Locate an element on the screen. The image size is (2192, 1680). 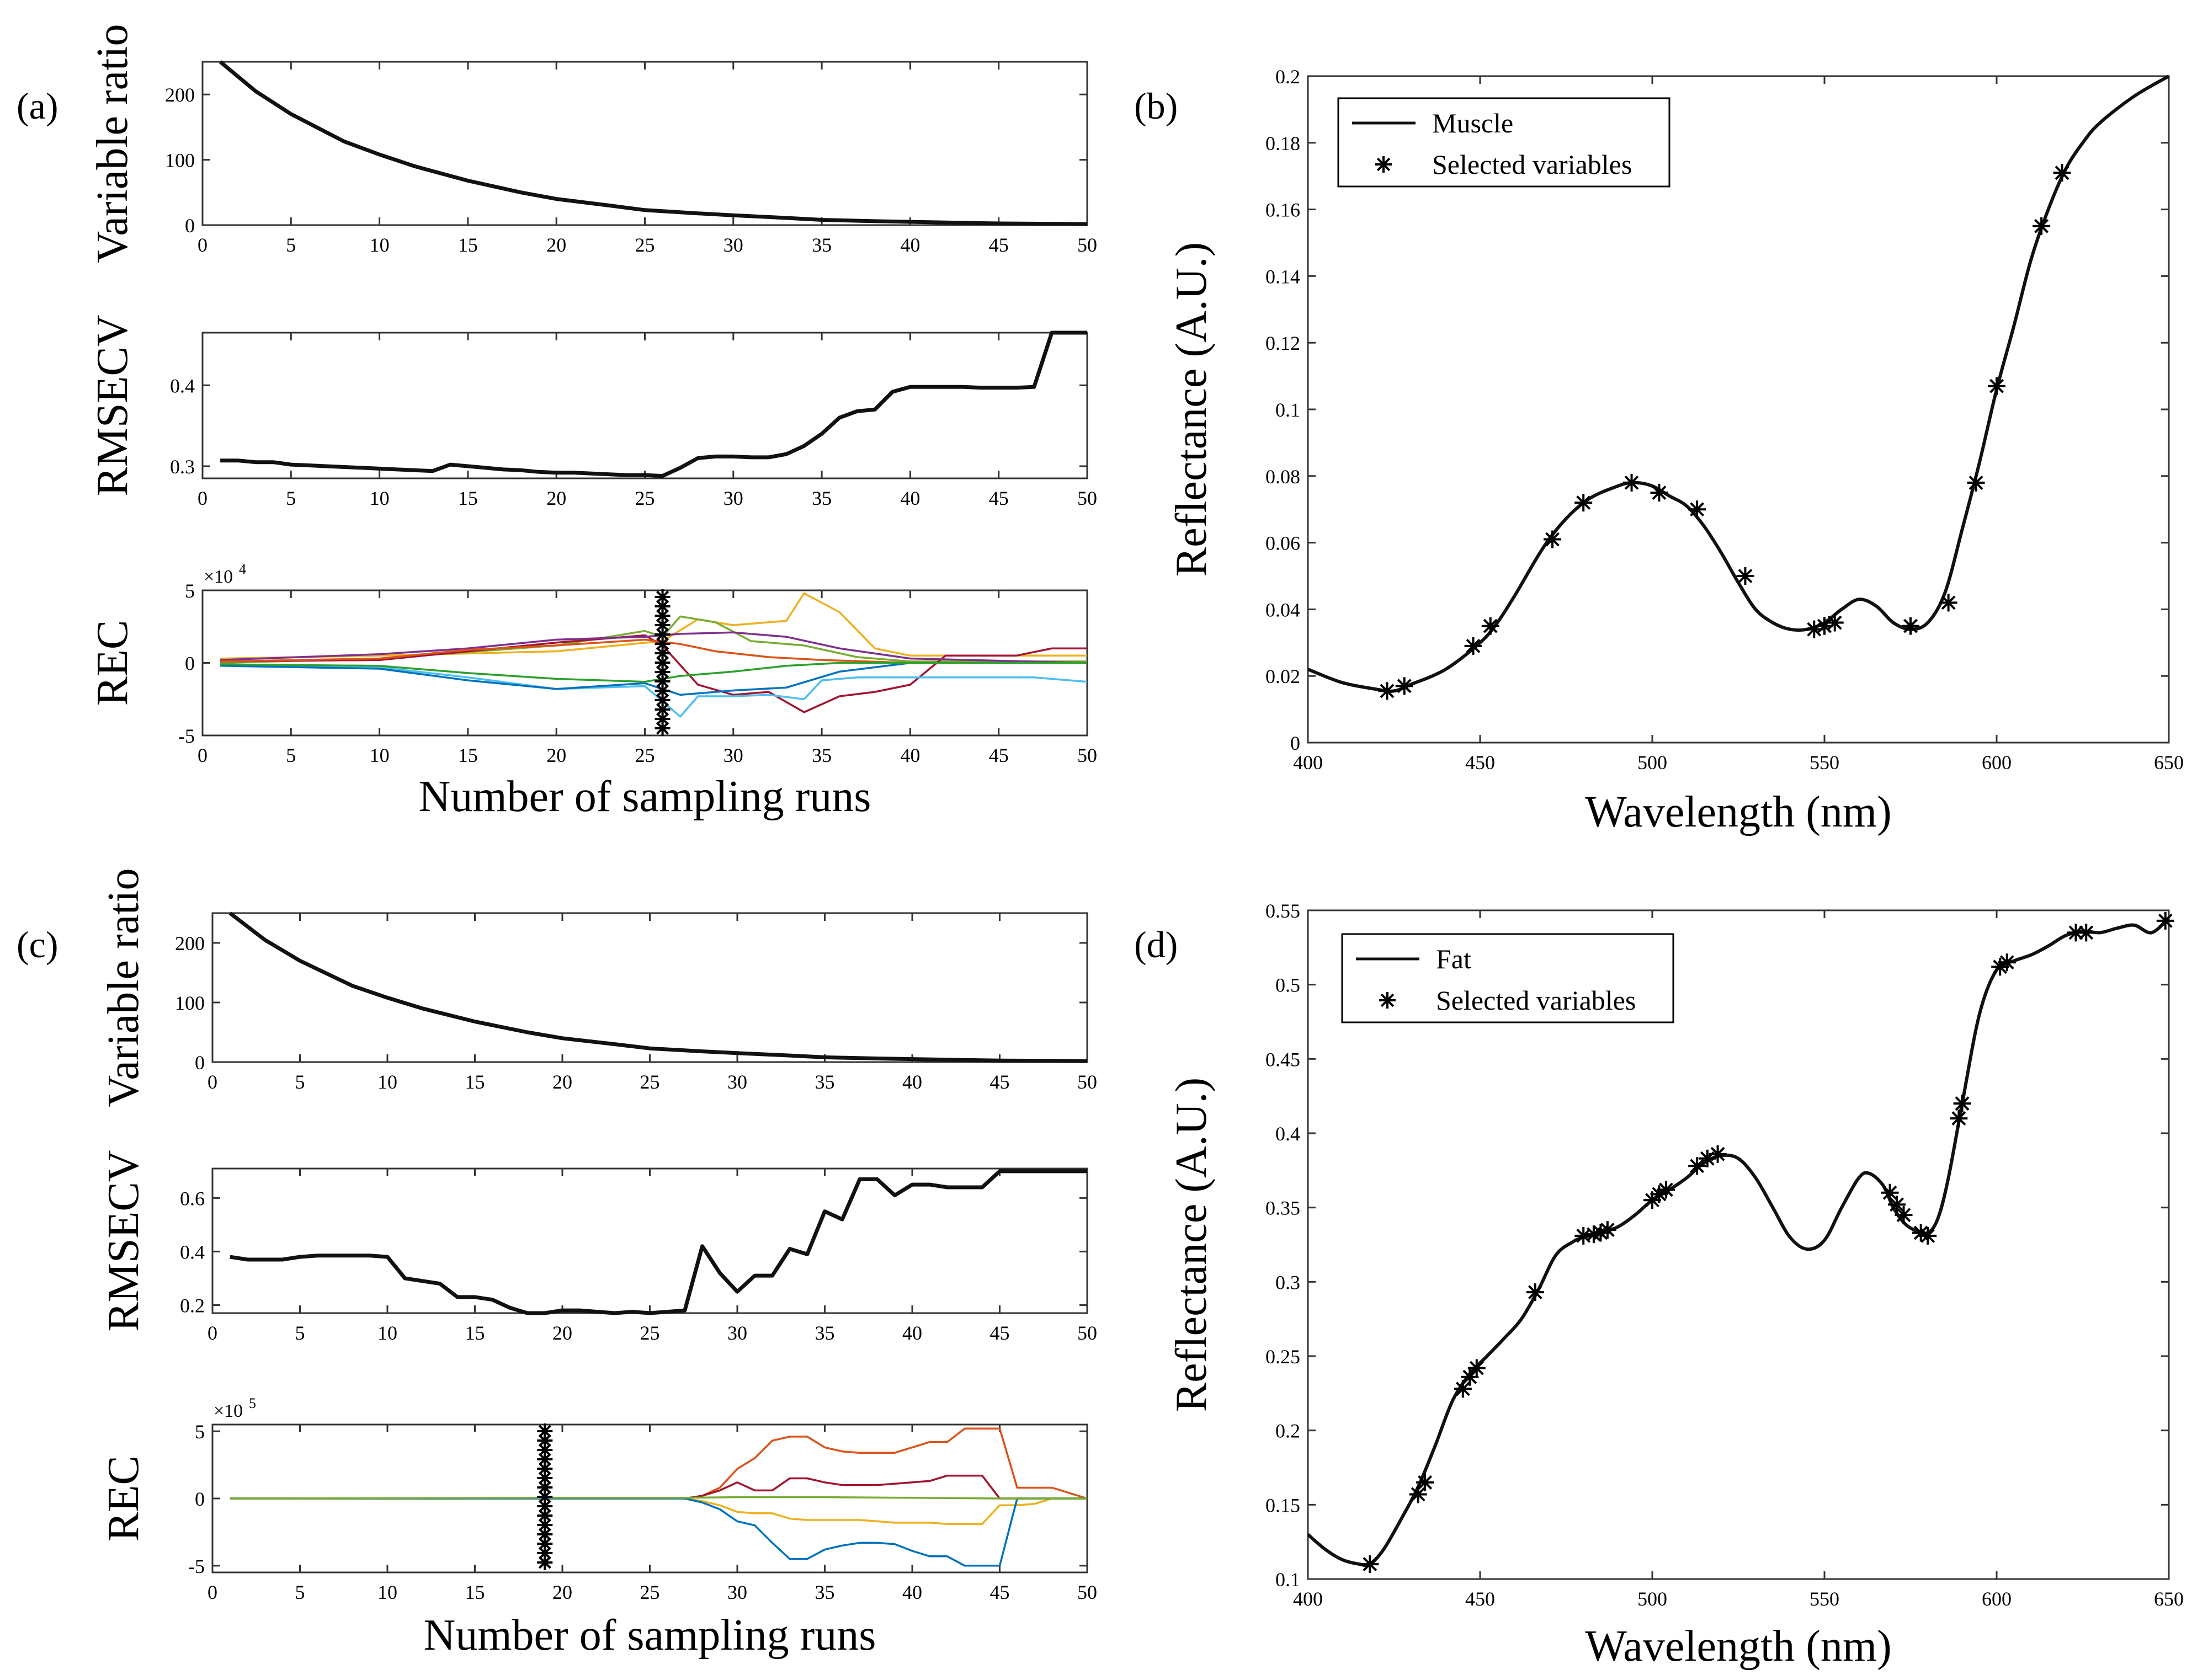
c-sub1-xtick-label: 20 is located at coordinates (562, 1333).